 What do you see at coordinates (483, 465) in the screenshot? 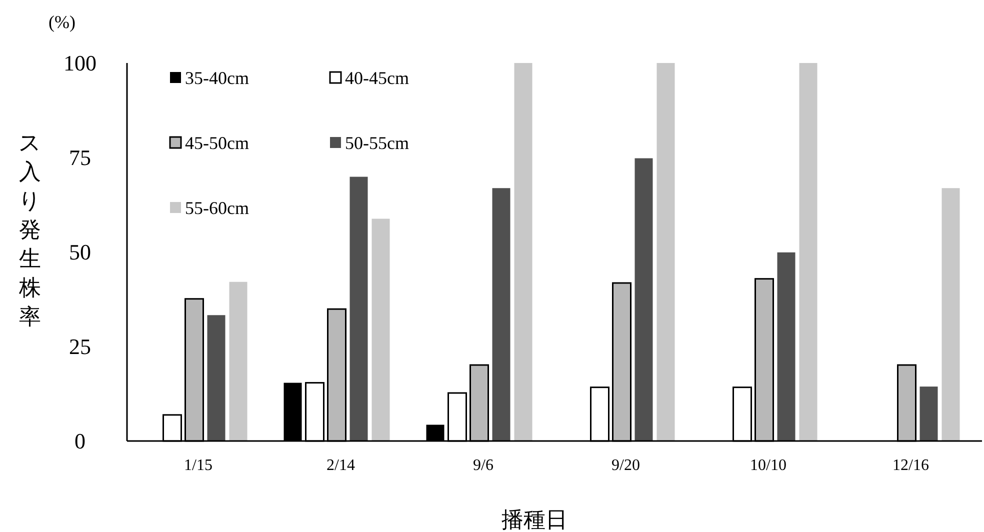
I see `x-tick-label: 9/6` at bounding box center [483, 465].